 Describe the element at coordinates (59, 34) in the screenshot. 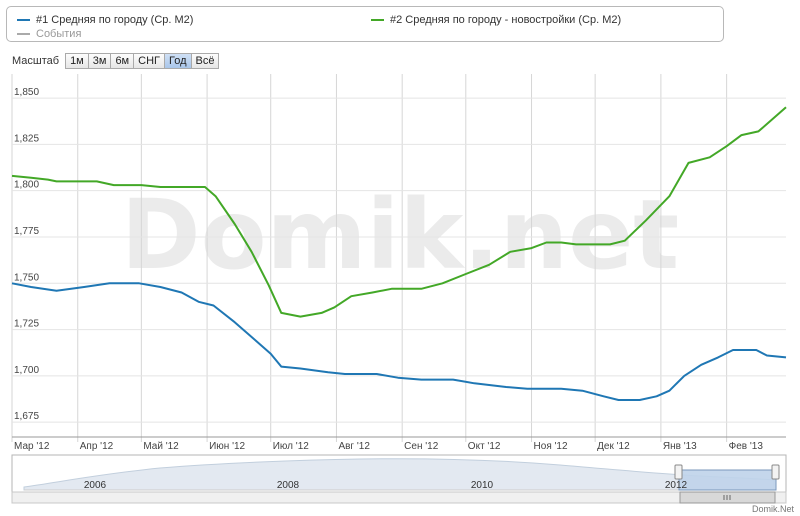

I see `legend-label-events: События` at that location.